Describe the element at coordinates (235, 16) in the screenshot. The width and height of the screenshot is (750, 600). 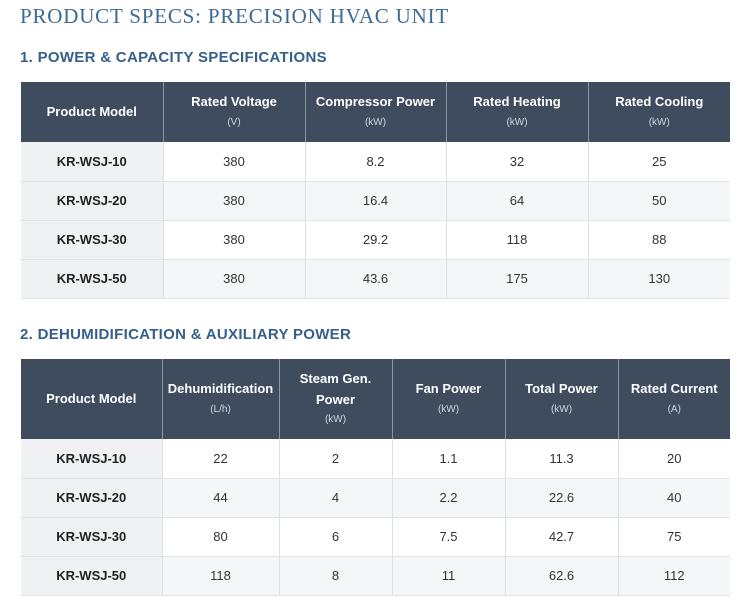
I see `page-title: PRODUCT SPECS: PRECISION HVAC UNIT` at that location.